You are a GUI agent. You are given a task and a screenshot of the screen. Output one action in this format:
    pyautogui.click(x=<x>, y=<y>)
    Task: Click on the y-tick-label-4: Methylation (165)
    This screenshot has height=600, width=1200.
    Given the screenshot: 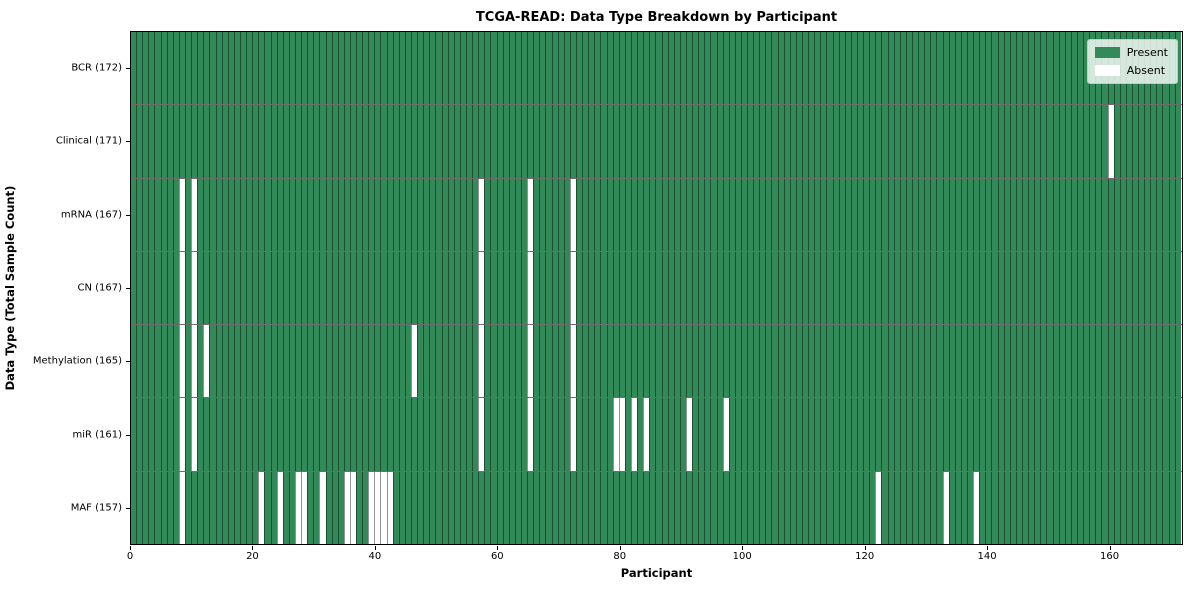 What is the action you would take?
    pyautogui.click(x=77, y=361)
    